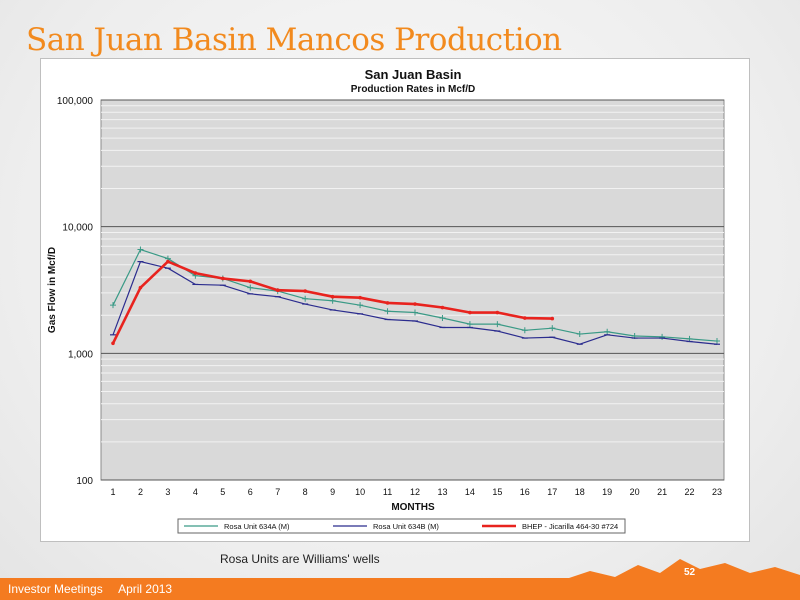 This screenshot has width=800, height=600. I want to click on y-tick-label: 10,000, so click(77, 228).